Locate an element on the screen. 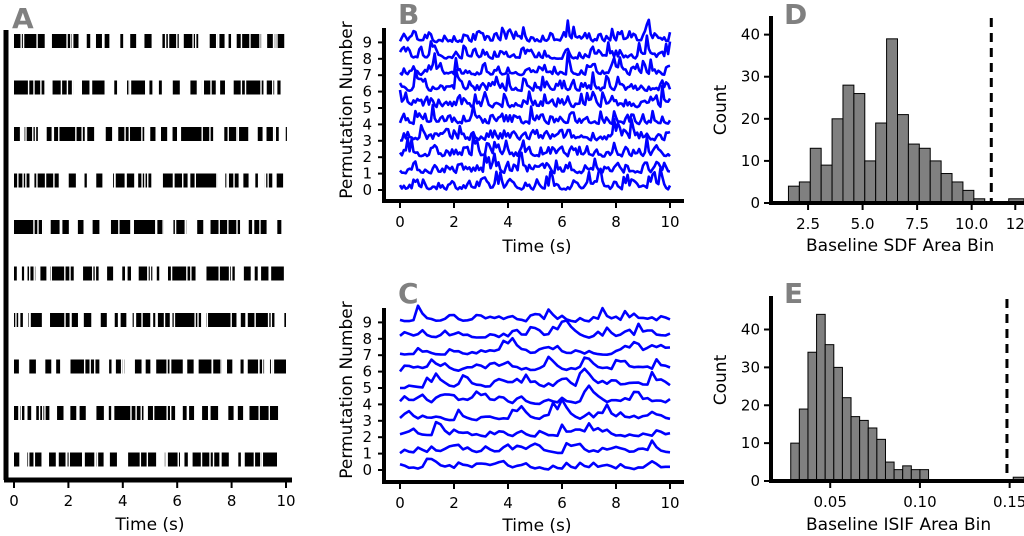  x-tick-label: 4 is located at coordinates (508, 222).